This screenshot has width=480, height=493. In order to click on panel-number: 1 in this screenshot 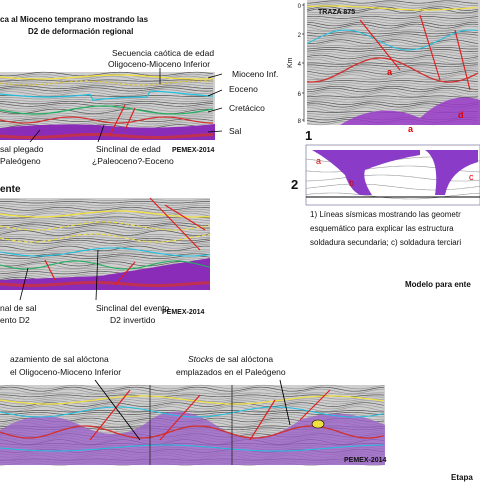, I will do `click(308, 135)`.